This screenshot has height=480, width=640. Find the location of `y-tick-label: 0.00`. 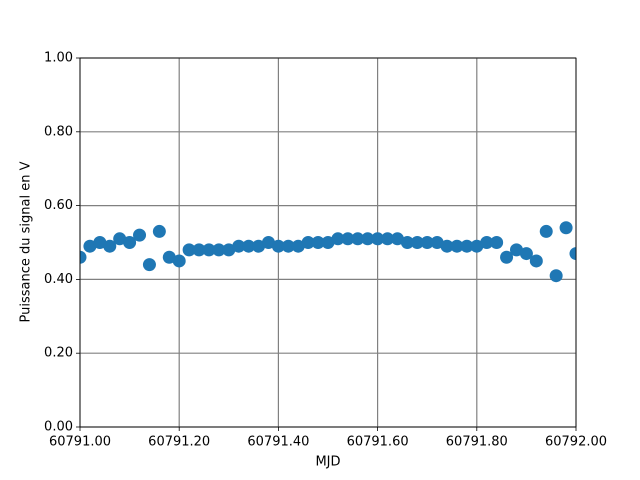

y-tick-label: 0.00 is located at coordinates (58, 427).